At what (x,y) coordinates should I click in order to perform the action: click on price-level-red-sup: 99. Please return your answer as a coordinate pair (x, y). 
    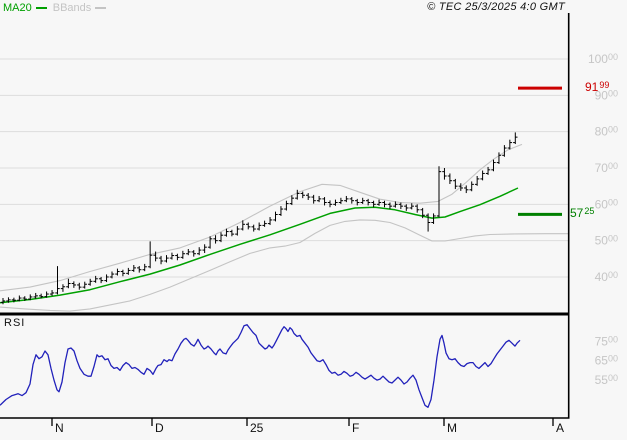
    Looking at the image, I should click on (604, 85).